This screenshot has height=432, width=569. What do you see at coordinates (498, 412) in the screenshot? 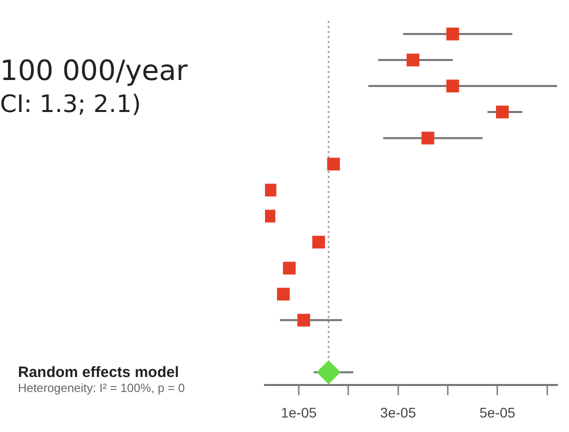
I see `x-tick-label: 5e-05` at bounding box center [498, 412].